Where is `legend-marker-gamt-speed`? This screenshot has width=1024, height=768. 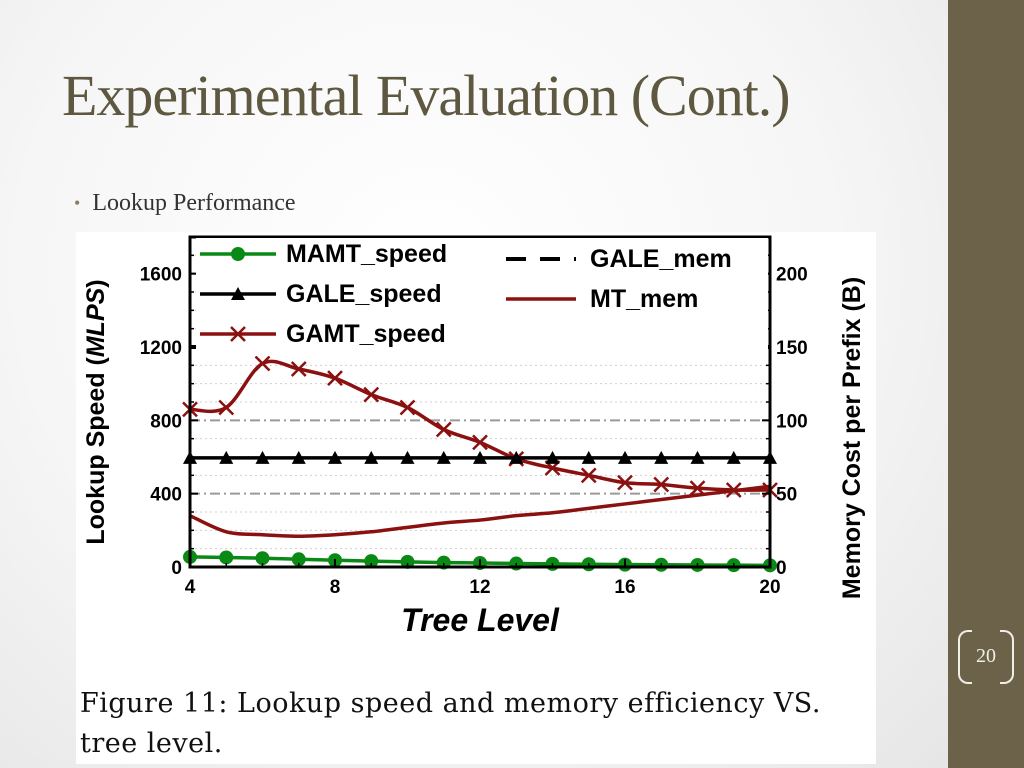 legend-marker-gamt-speed is located at coordinates (238, 334).